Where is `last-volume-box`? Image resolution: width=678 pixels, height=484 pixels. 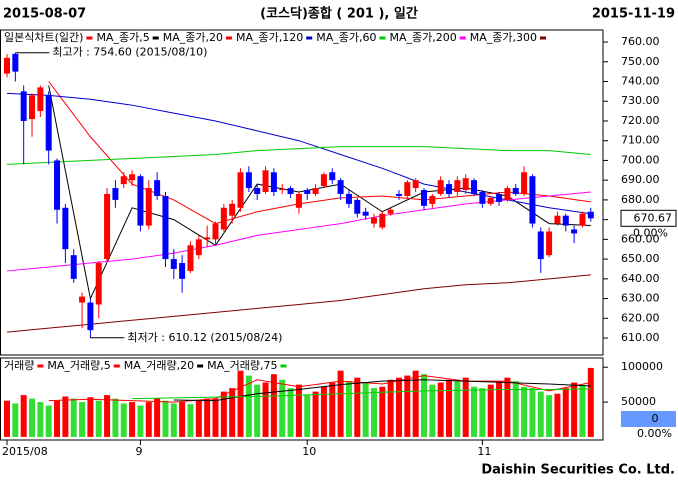 last-volume-box is located at coordinates (648, 419).